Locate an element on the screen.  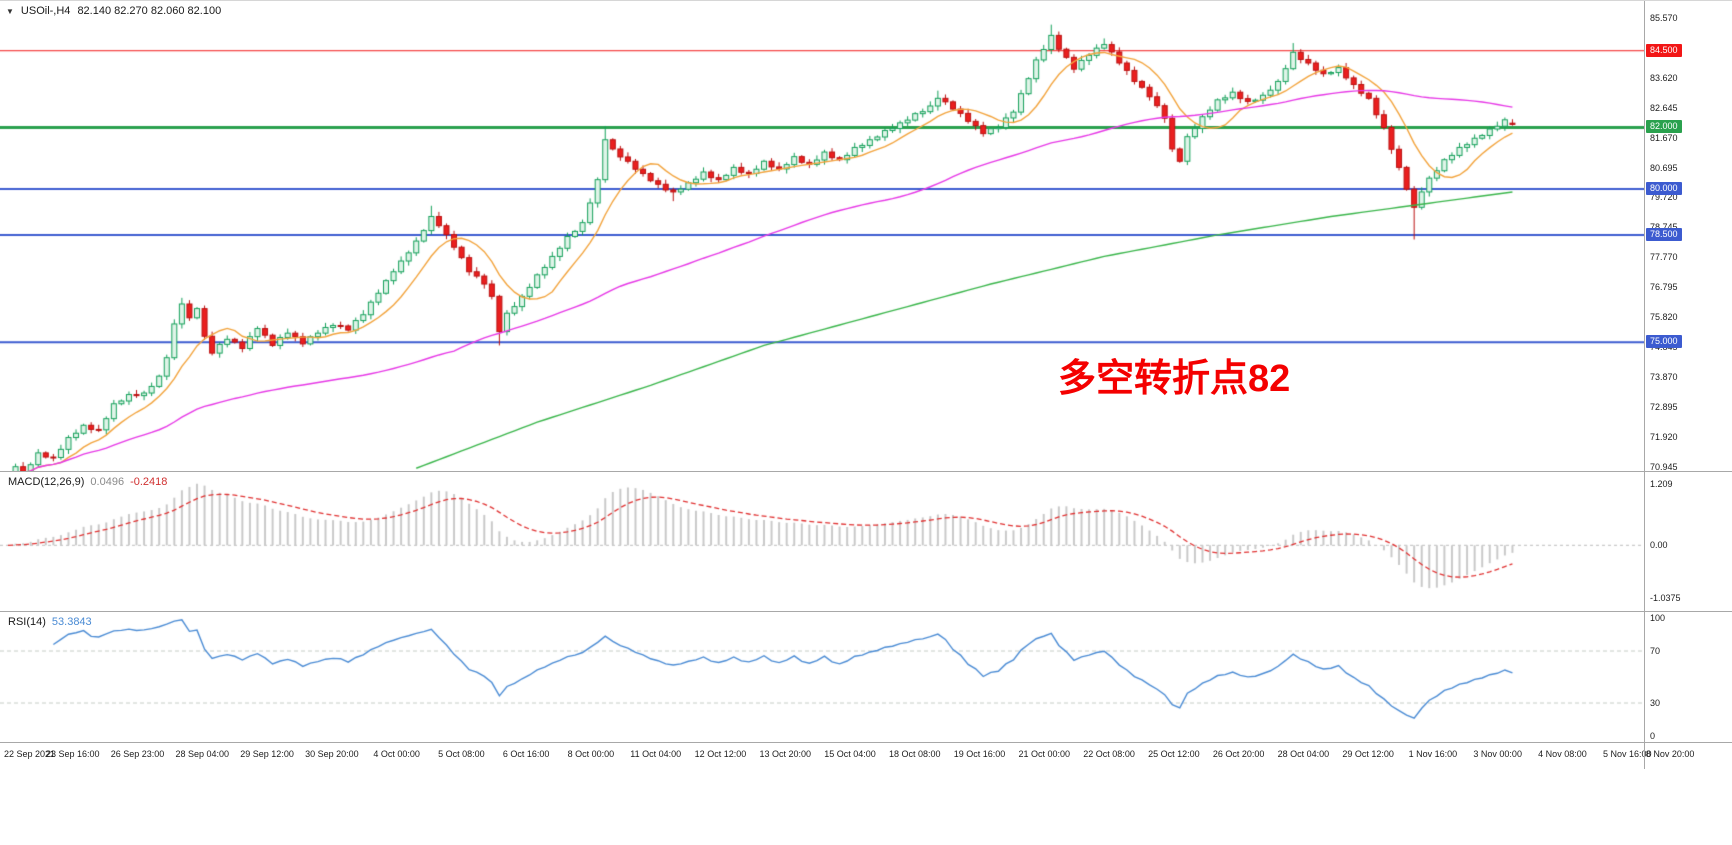
rsi-tick: 0 is located at coordinates (1653, 736).